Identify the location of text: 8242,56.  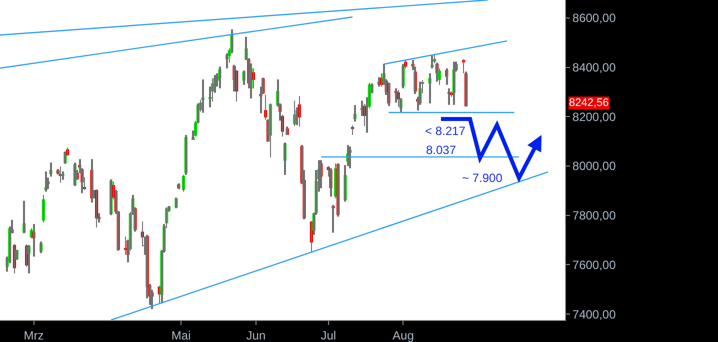
(589, 103).